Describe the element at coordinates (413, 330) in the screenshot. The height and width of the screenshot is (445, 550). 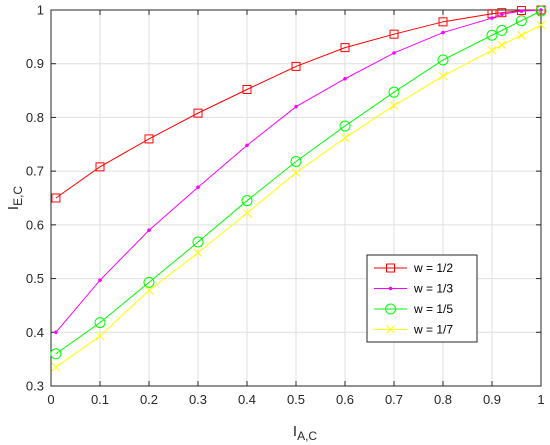
I see `legend-item-4: w = 1/7` at that location.